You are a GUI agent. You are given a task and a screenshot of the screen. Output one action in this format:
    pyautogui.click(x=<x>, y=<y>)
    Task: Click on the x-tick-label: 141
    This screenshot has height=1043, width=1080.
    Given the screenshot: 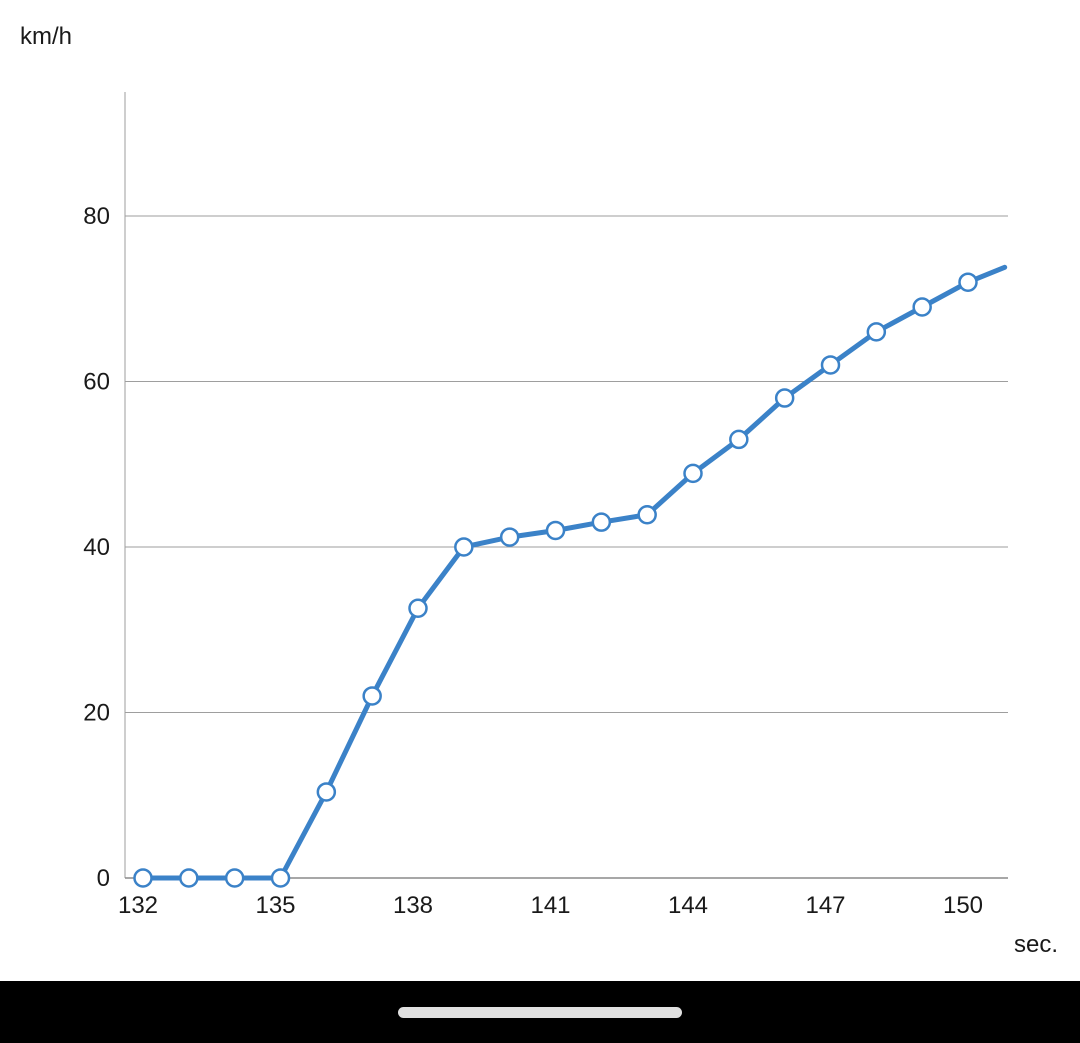 What is the action you would take?
    pyautogui.click(x=550, y=905)
    